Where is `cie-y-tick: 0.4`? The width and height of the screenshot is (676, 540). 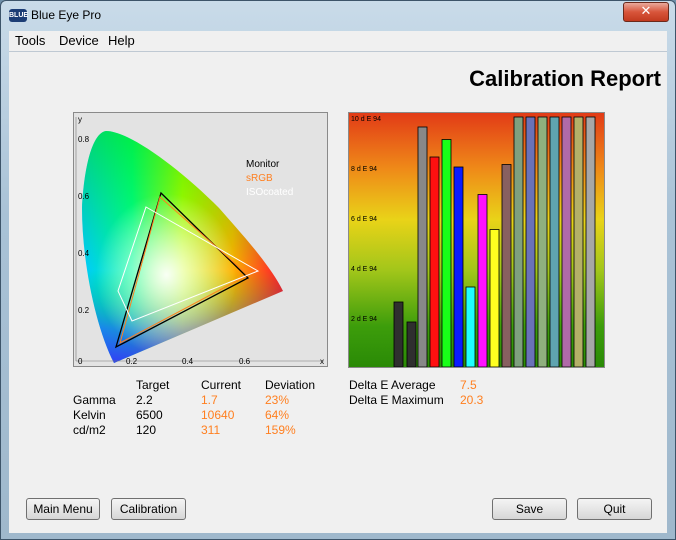
cie-y-tick: 0.4 is located at coordinates (84, 253).